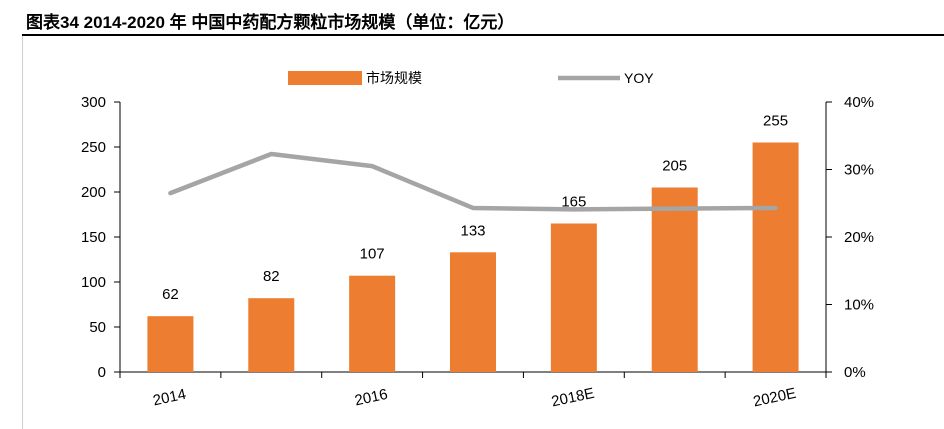  What do you see at coordinates (855, 372) in the screenshot?
I see `right-axis-tick-label: 0%` at bounding box center [855, 372].